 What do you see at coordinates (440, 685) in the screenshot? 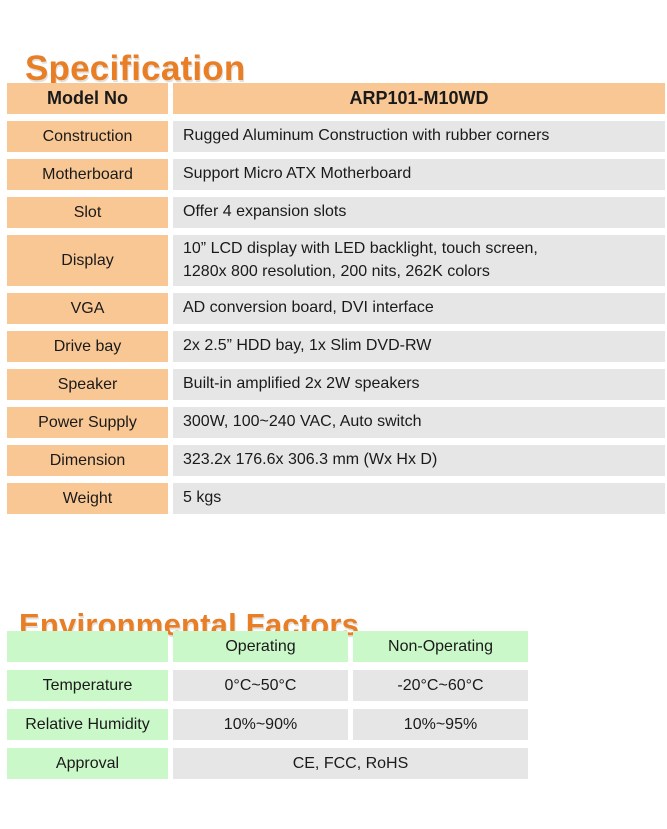
I see `env-non-operating-value: -20°C~60°C` at bounding box center [440, 685].